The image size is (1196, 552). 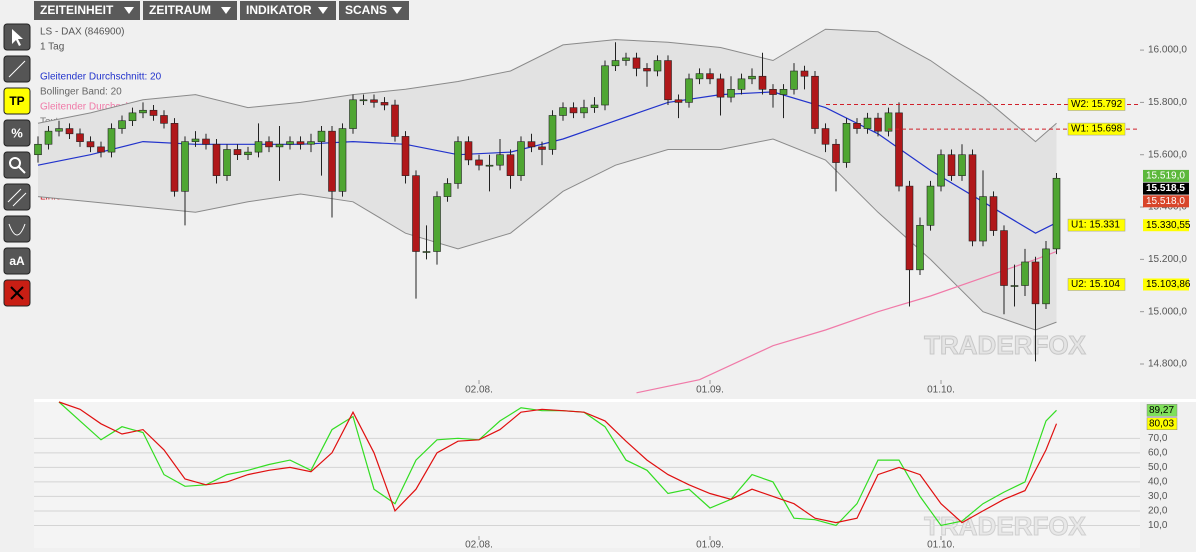 I want to click on panel-separator, so click(x=615, y=400).